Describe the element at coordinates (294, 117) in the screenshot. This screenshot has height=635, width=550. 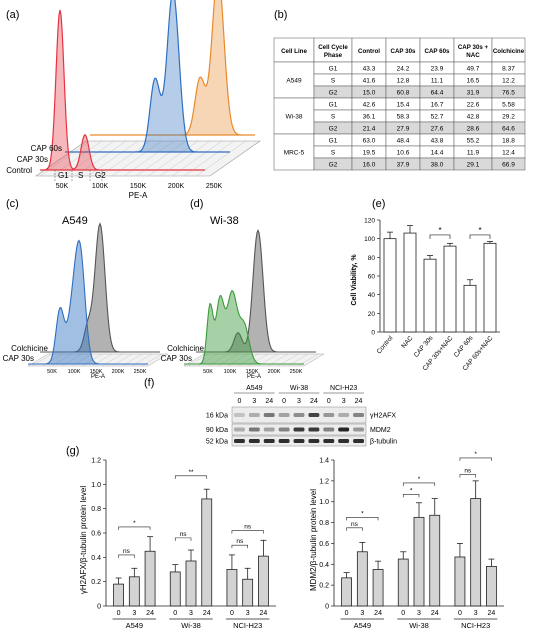
I see `table-cell-line-text: Wi-38` at that location.